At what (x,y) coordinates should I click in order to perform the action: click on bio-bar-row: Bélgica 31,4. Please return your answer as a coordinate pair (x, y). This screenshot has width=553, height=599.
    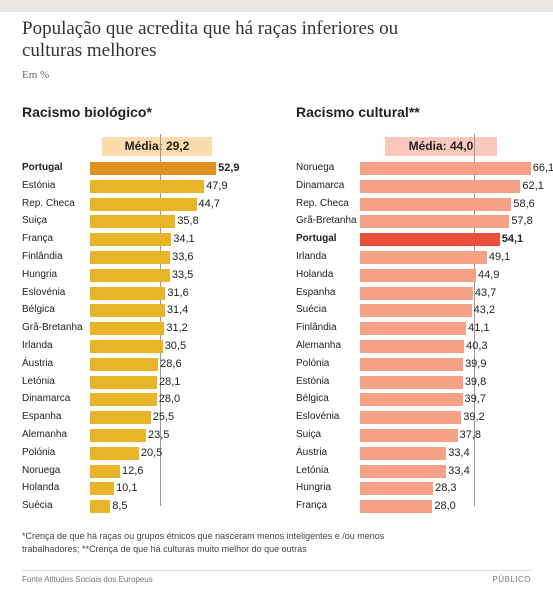
    Looking at the image, I should click on (137, 310).